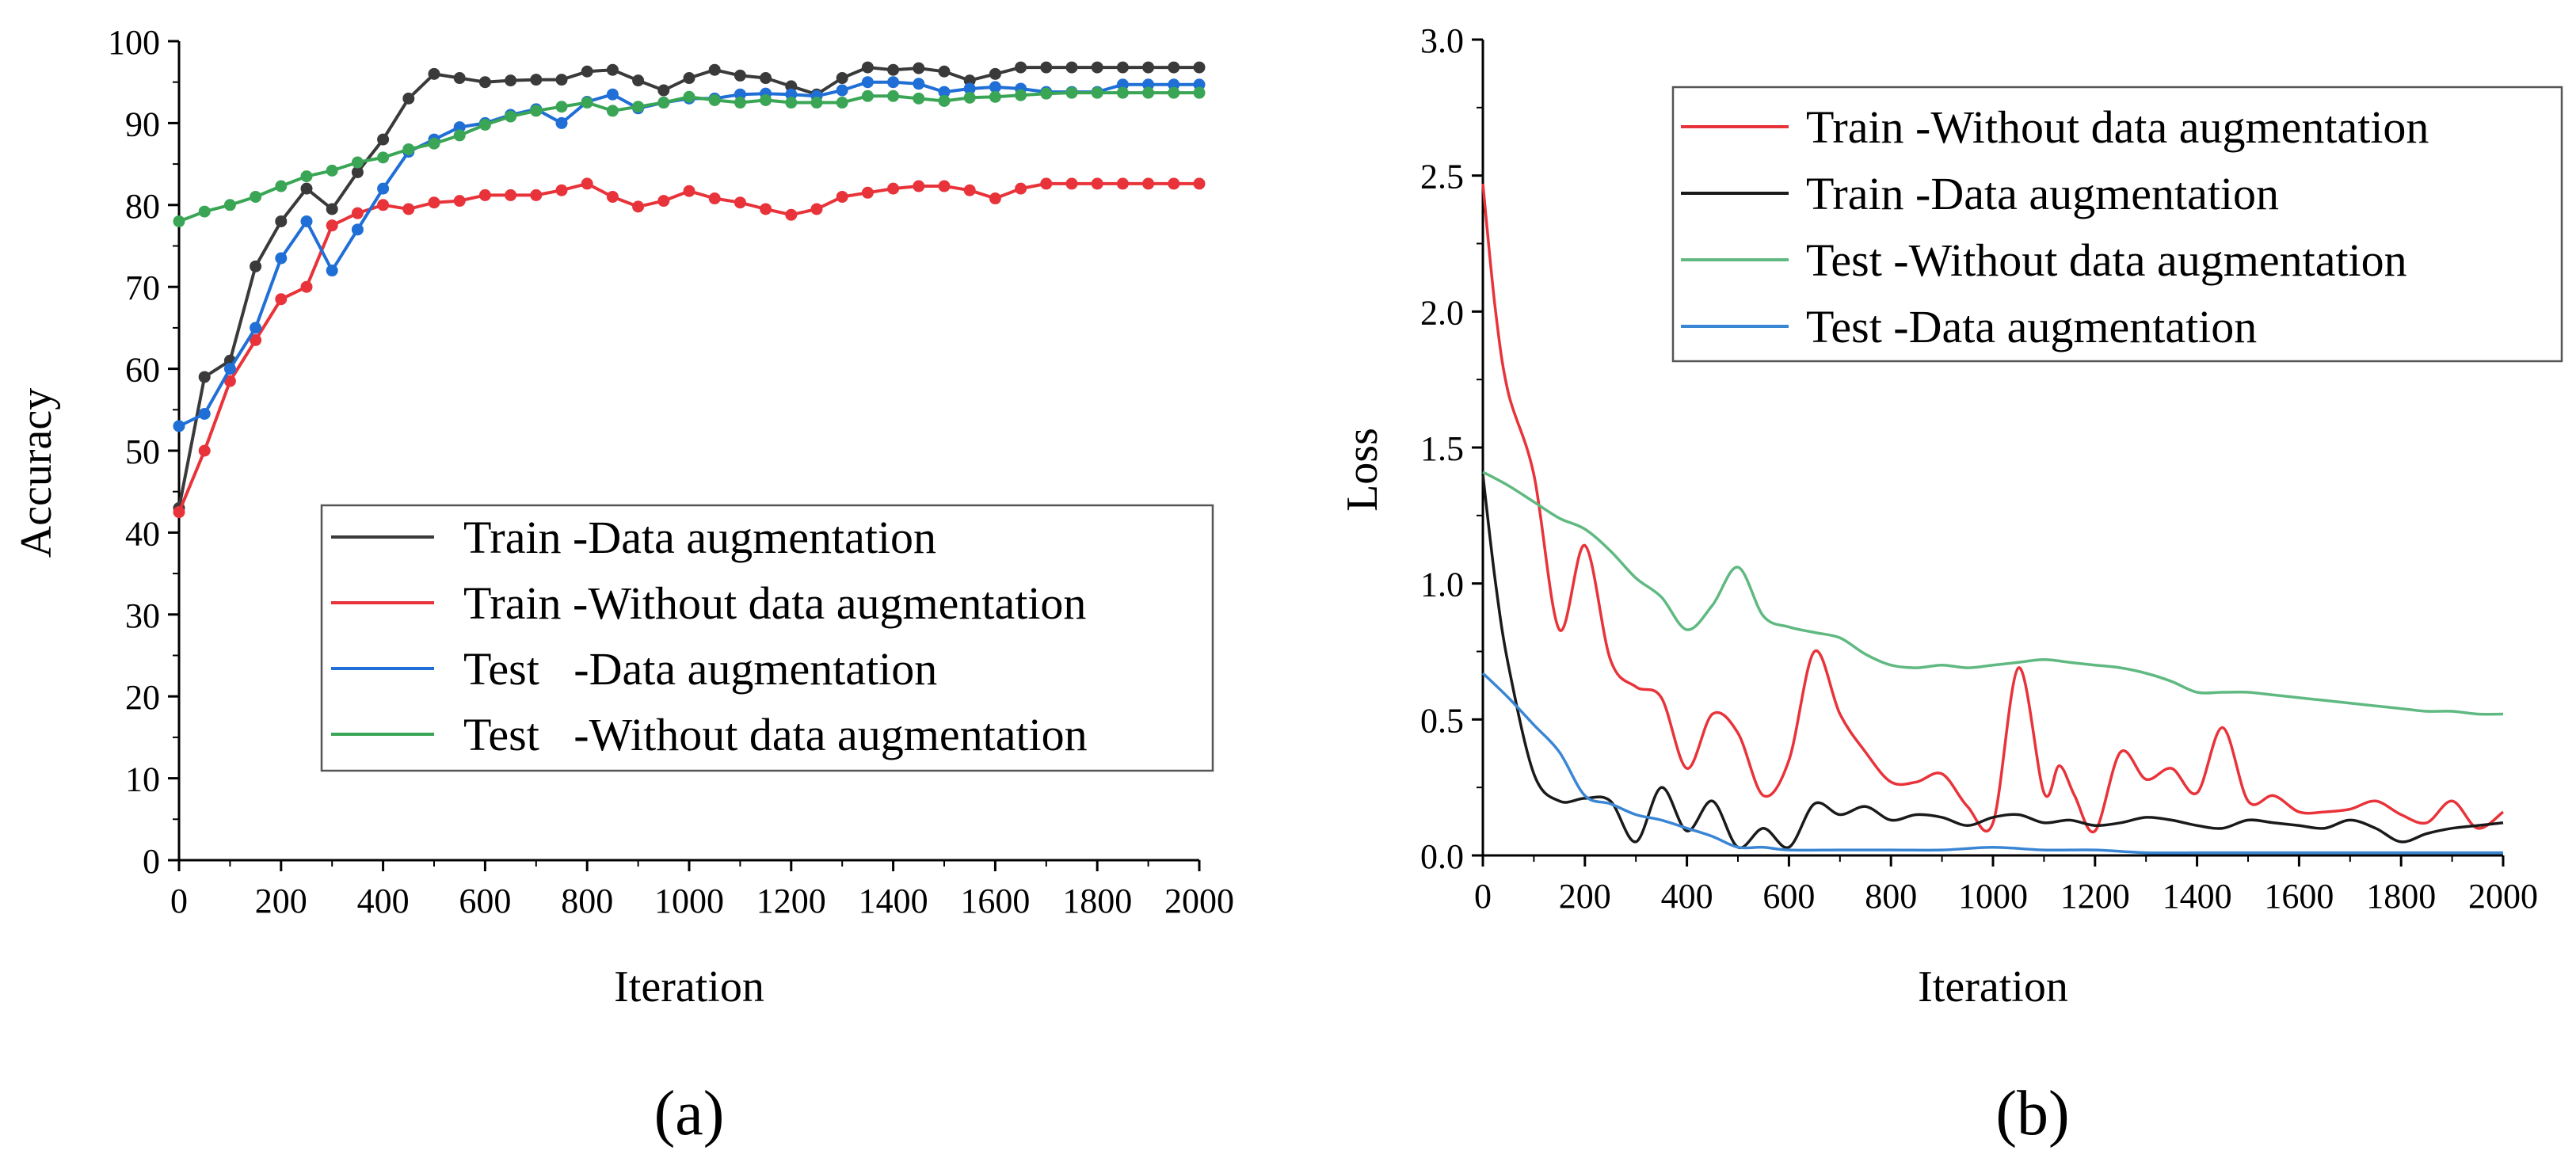  I want to click on x-tick-label: 1600, so click(995, 901).